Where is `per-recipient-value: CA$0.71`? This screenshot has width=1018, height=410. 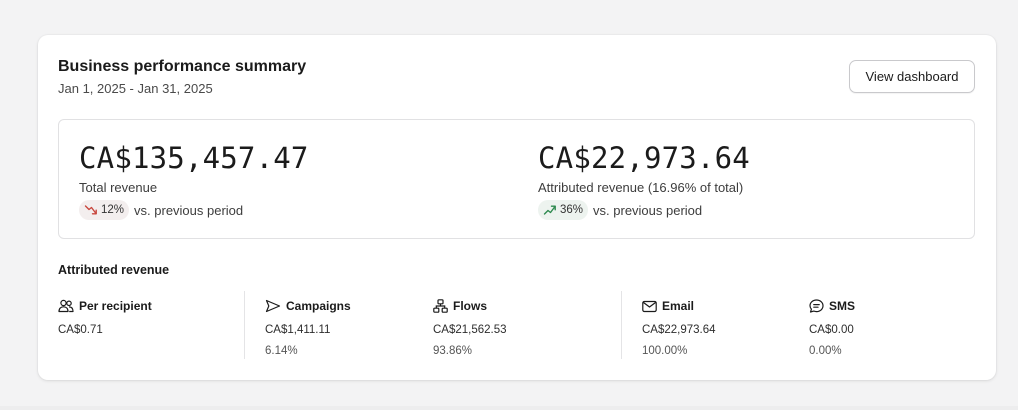 per-recipient-value: CA$0.71 is located at coordinates (80, 330).